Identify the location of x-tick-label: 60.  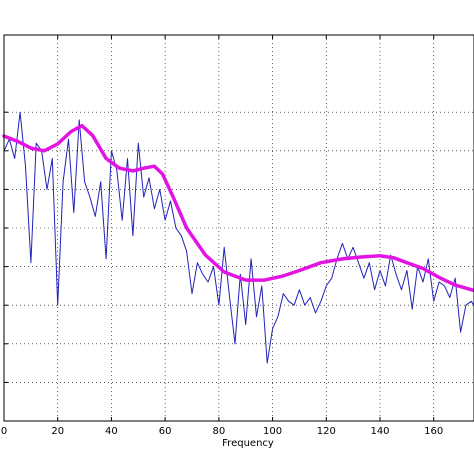
(165, 431).